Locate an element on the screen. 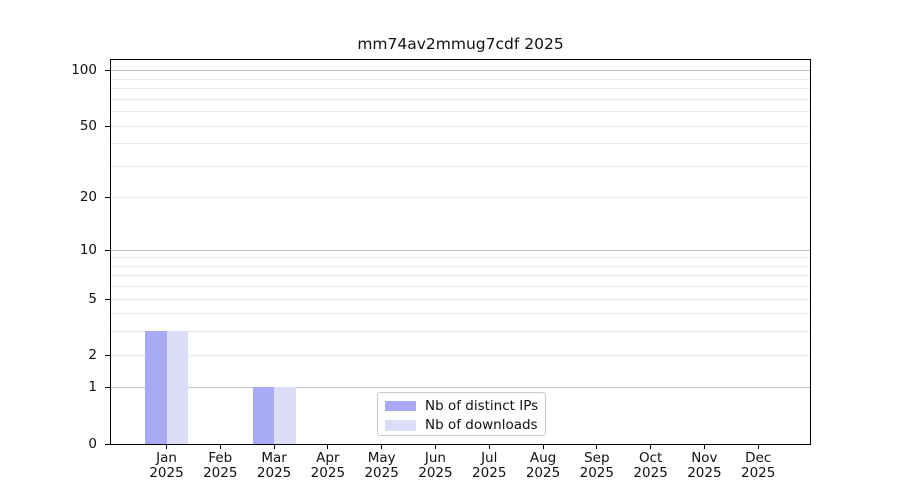 The height and width of the screenshot is (500, 900). x-tick-month: Oct is located at coordinates (650, 458).